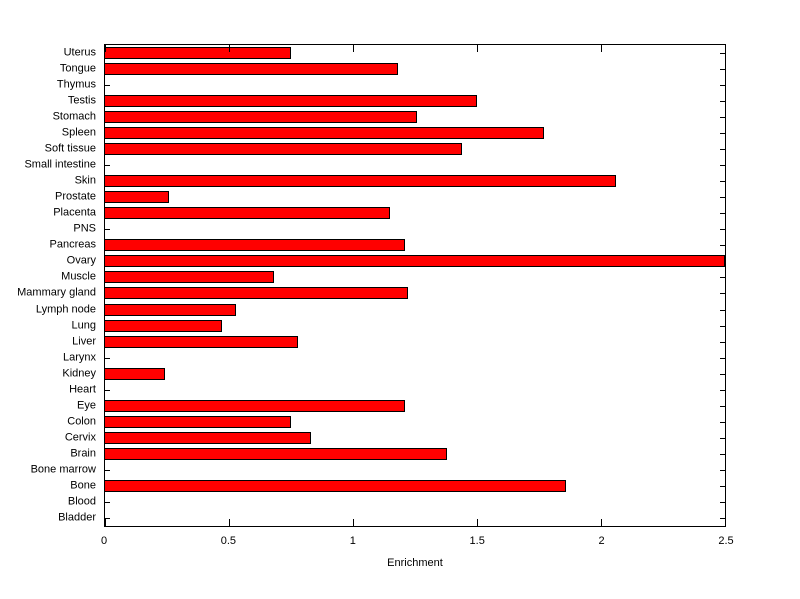 The image size is (800, 599). What do you see at coordinates (81, 421) in the screenshot?
I see `category-label: Colon` at bounding box center [81, 421].